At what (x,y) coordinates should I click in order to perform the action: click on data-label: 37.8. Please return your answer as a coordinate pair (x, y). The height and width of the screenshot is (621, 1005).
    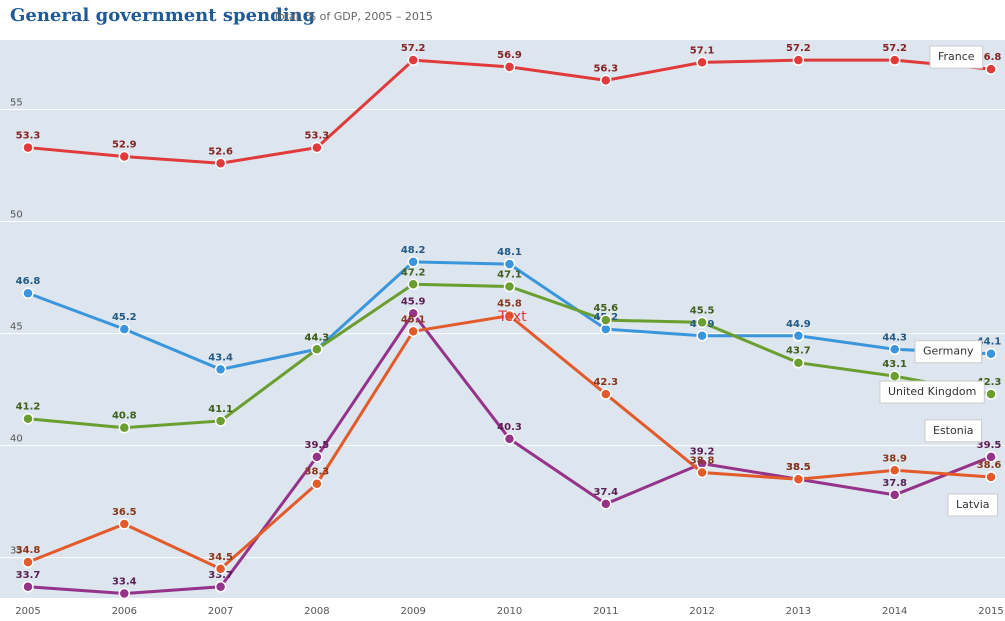
    Looking at the image, I should click on (894, 483).